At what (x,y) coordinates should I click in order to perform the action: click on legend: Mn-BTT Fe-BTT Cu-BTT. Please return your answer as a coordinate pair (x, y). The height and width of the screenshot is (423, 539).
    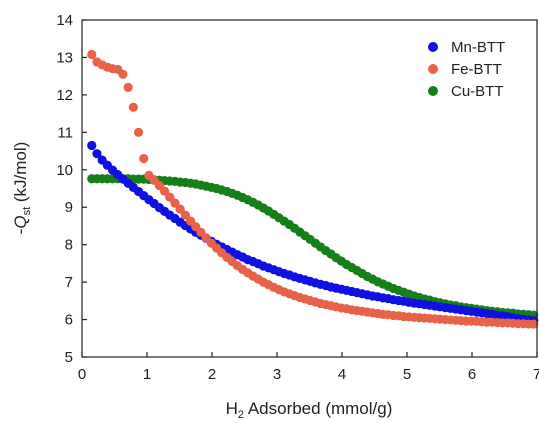
    Looking at the image, I should click on (466, 69).